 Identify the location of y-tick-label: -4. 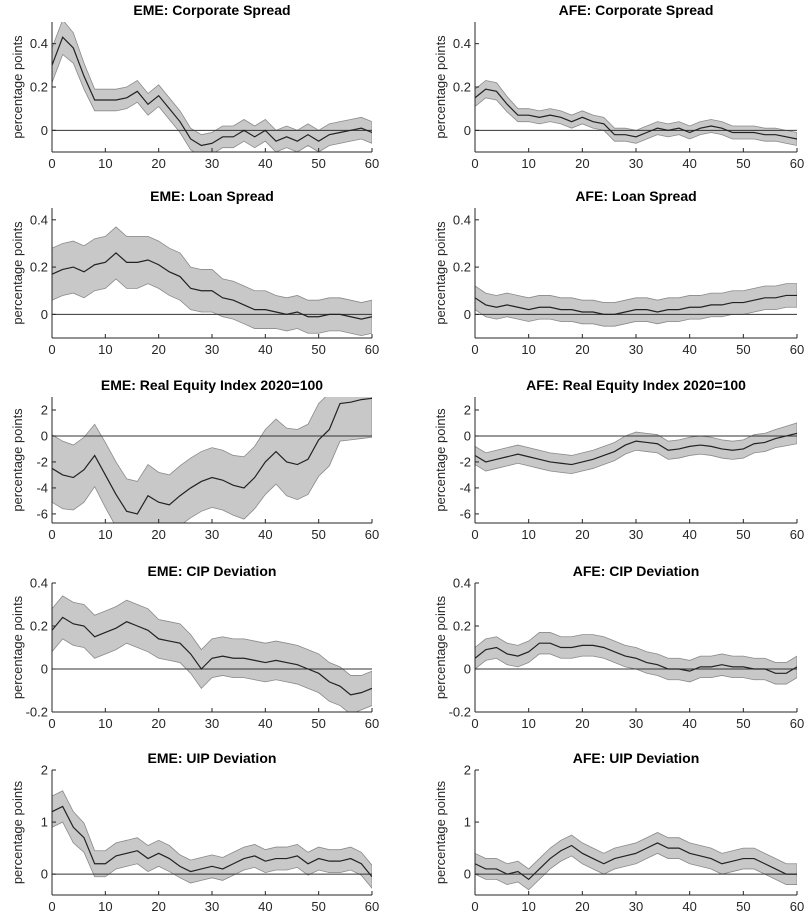
(465, 487).